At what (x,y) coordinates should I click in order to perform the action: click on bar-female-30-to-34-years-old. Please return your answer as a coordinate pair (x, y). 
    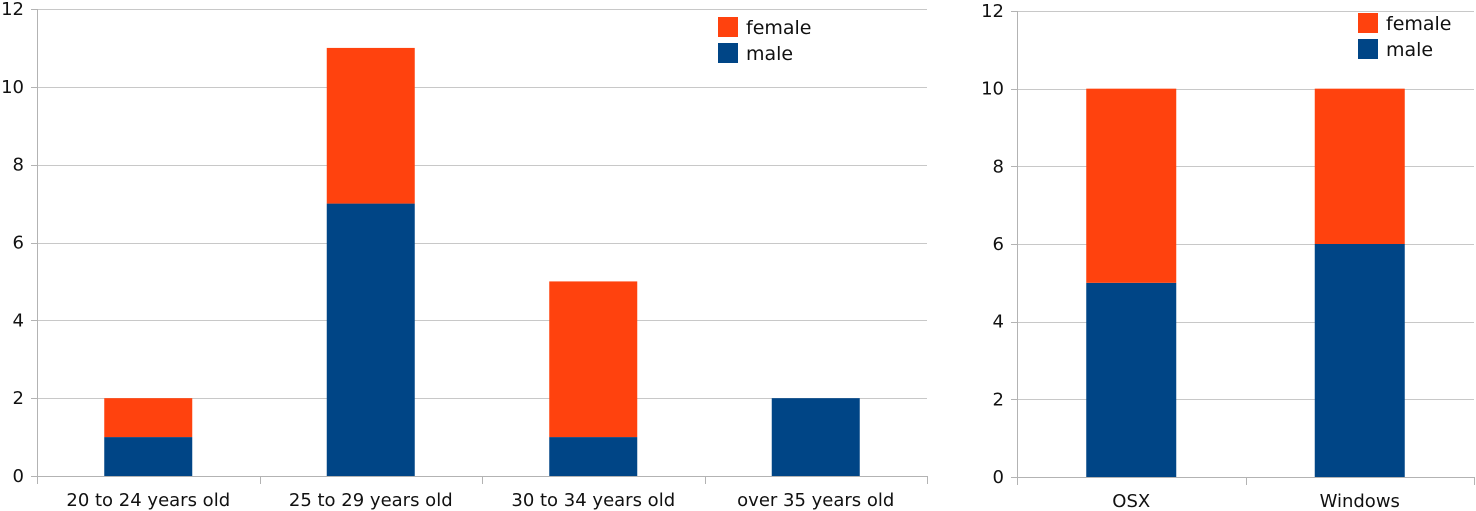
    Looking at the image, I should click on (593, 359).